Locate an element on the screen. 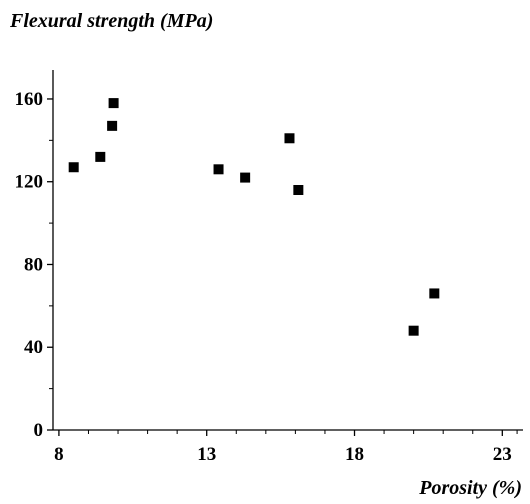  y-tick-label: 80 is located at coordinates (33, 264).